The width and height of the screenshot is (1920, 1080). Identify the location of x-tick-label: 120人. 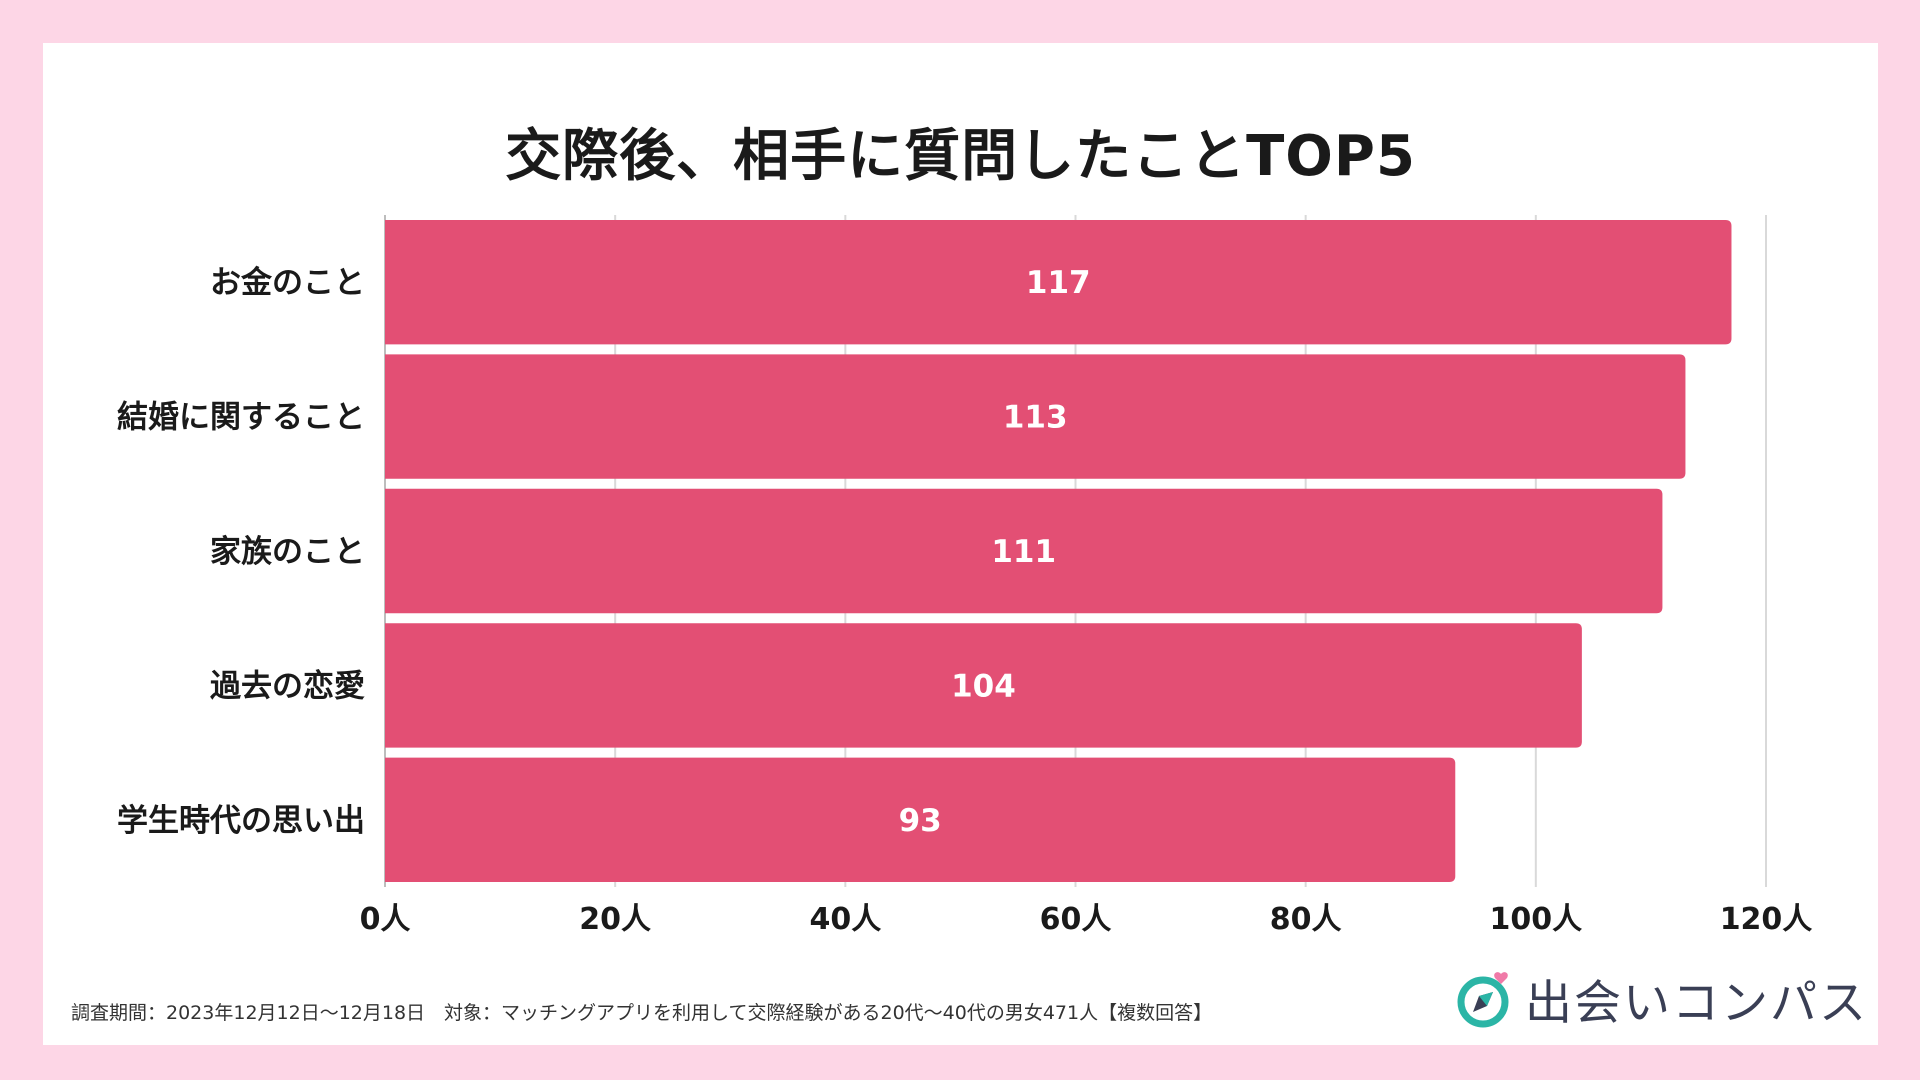
(1766, 919).